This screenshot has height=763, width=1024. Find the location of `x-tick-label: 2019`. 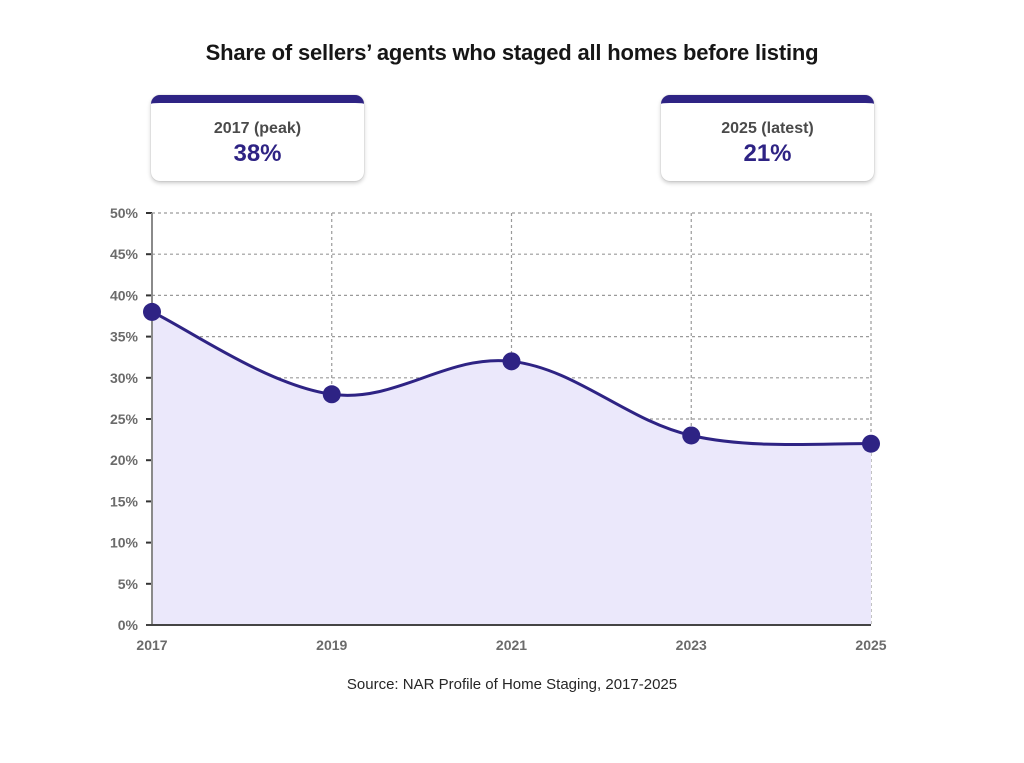

x-tick-label: 2019 is located at coordinates (331, 645).